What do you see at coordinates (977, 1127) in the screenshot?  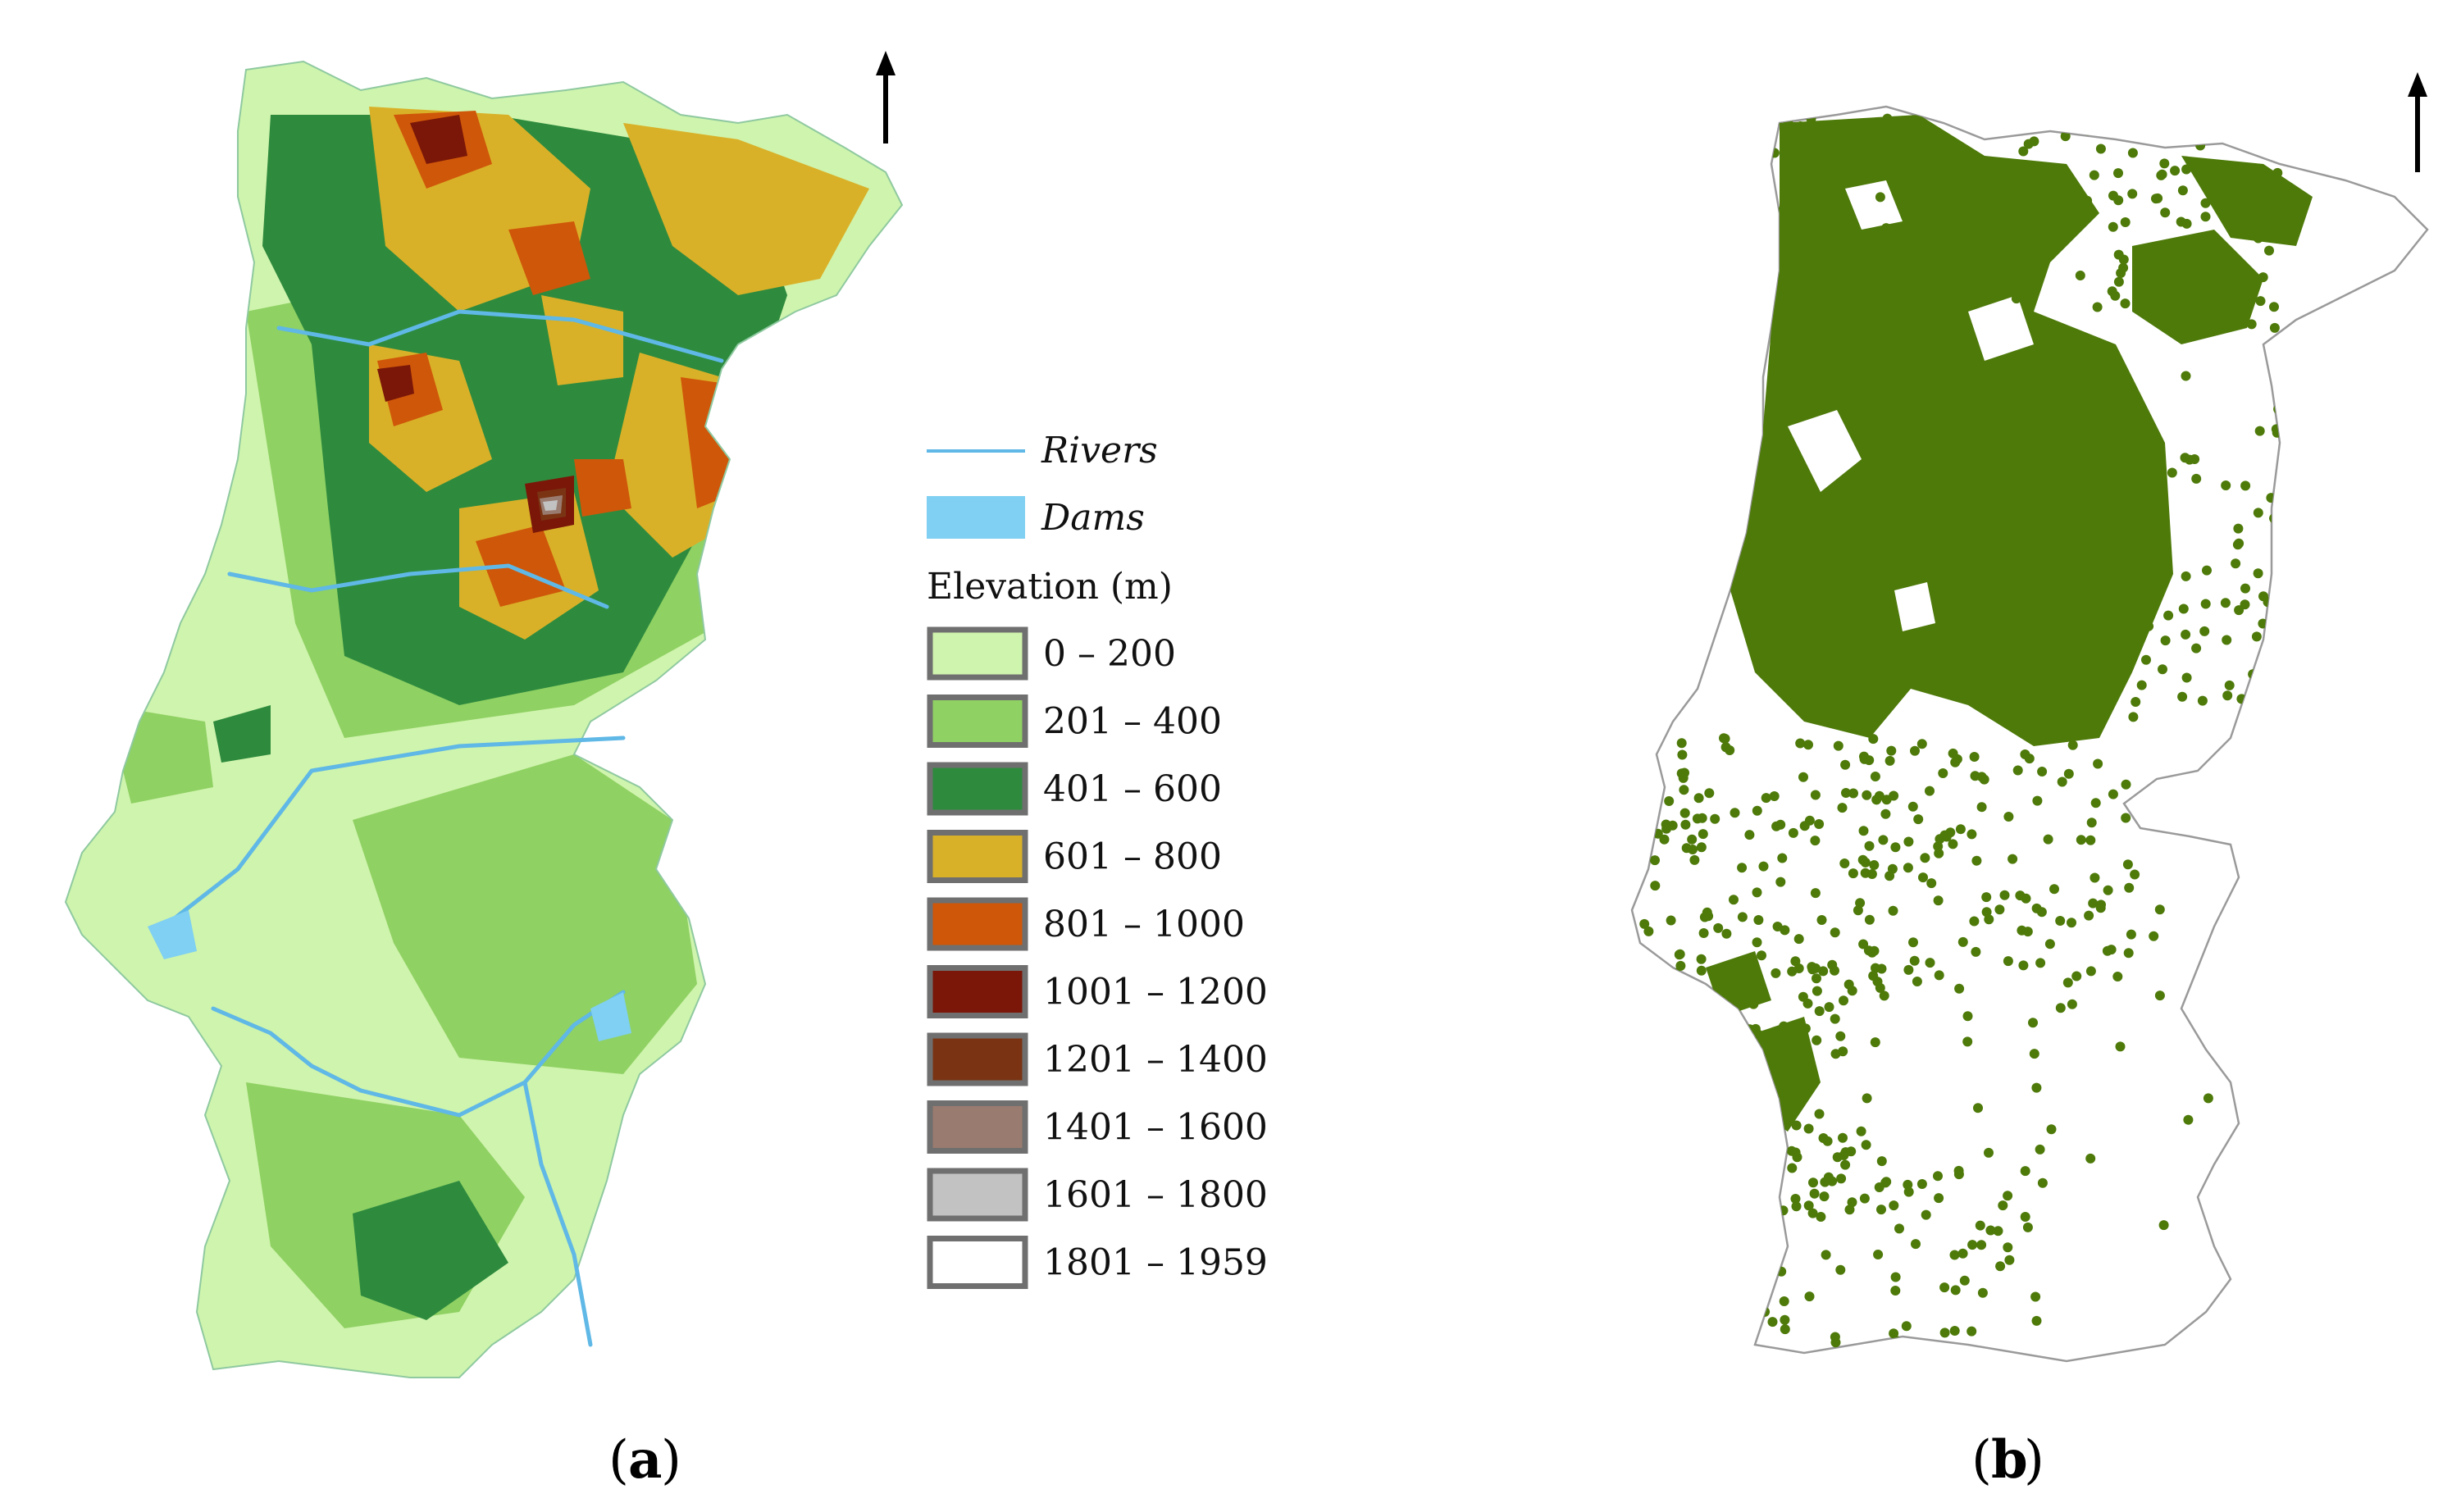 I see `elevation-swatch` at bounding box center [977, 1127].